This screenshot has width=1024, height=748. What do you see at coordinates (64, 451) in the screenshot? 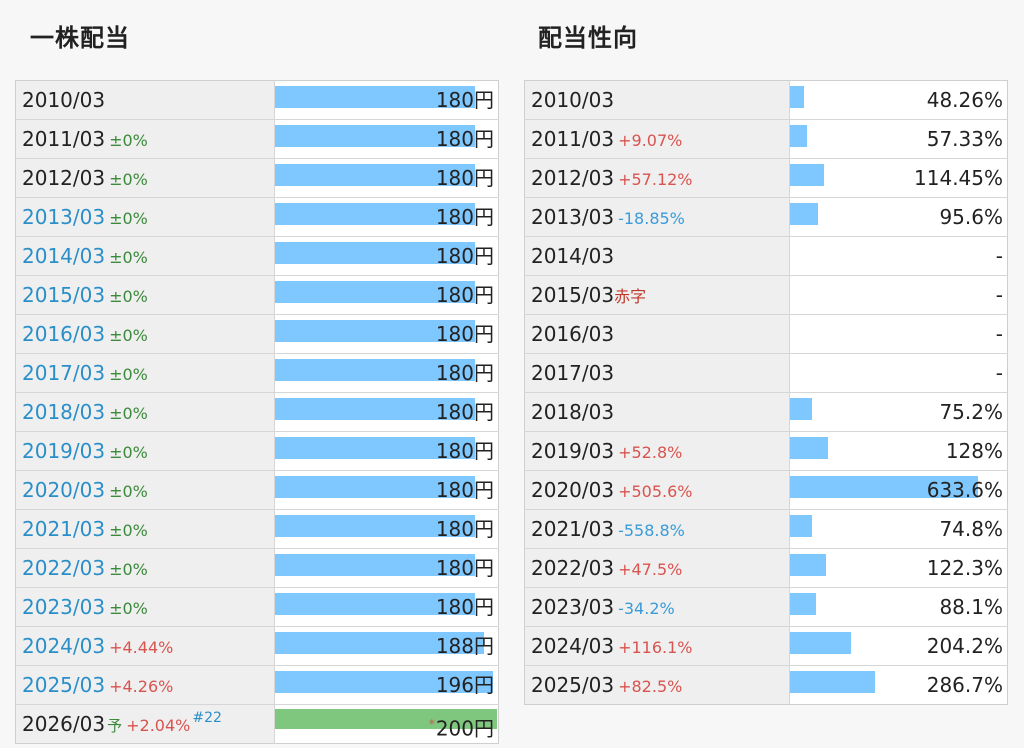
I see `dividend-year-link: 2019/03` at bounding box center [64, 451].